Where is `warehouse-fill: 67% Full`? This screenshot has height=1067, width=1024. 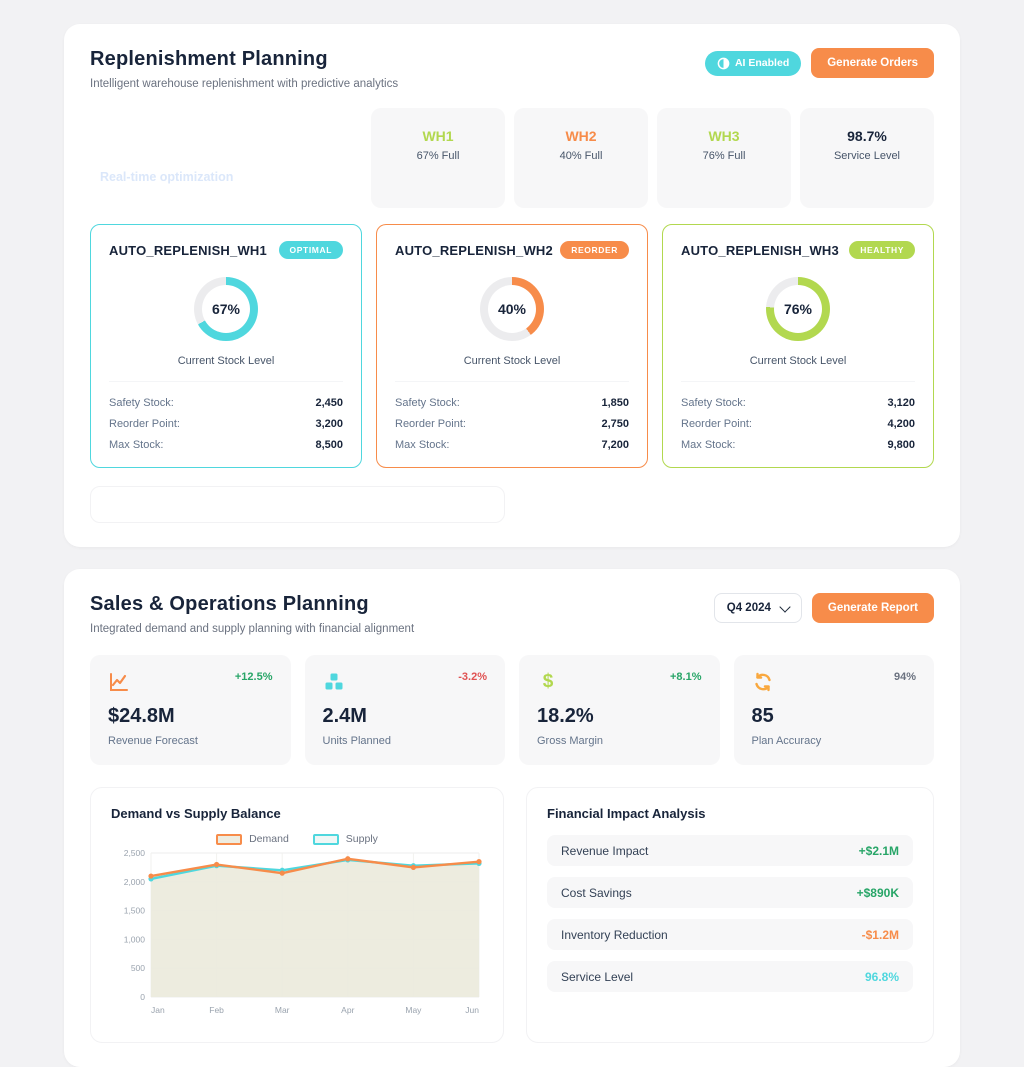
warehouse-fill: 67% Full is located at coordinates (438, 156).